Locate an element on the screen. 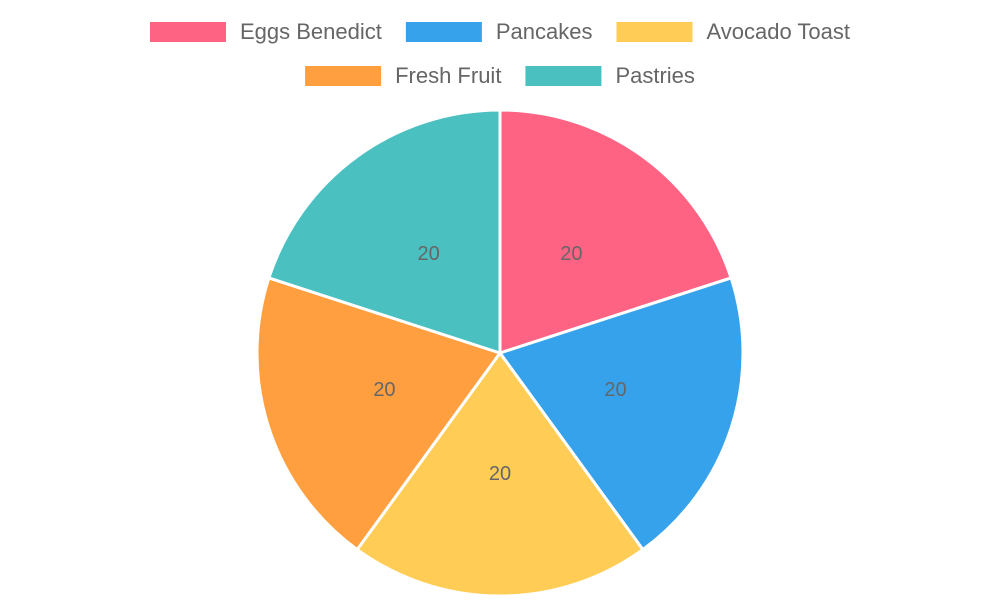 Image resolution: width=1000 pixels, height=600 pixels. legend-label: Pastries is located at coordinates (654, 75).